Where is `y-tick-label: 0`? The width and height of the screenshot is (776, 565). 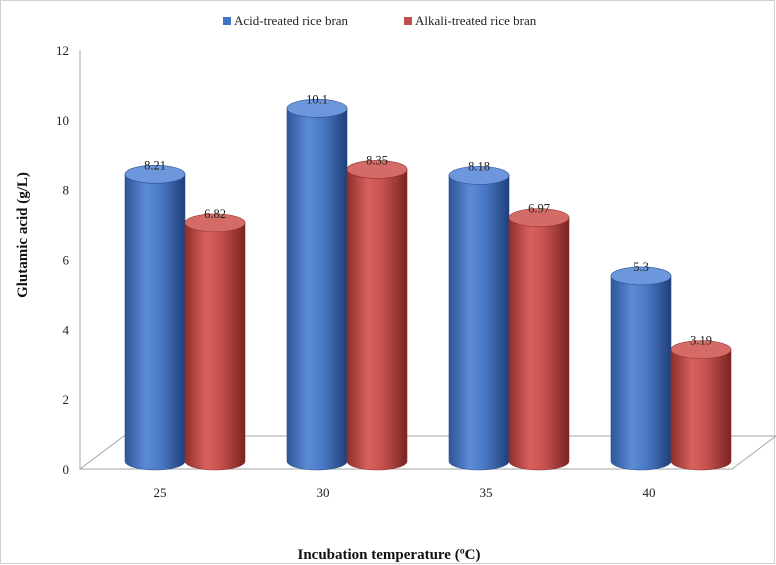 y-tick-label: 0 is located at coordinates (66, 469).